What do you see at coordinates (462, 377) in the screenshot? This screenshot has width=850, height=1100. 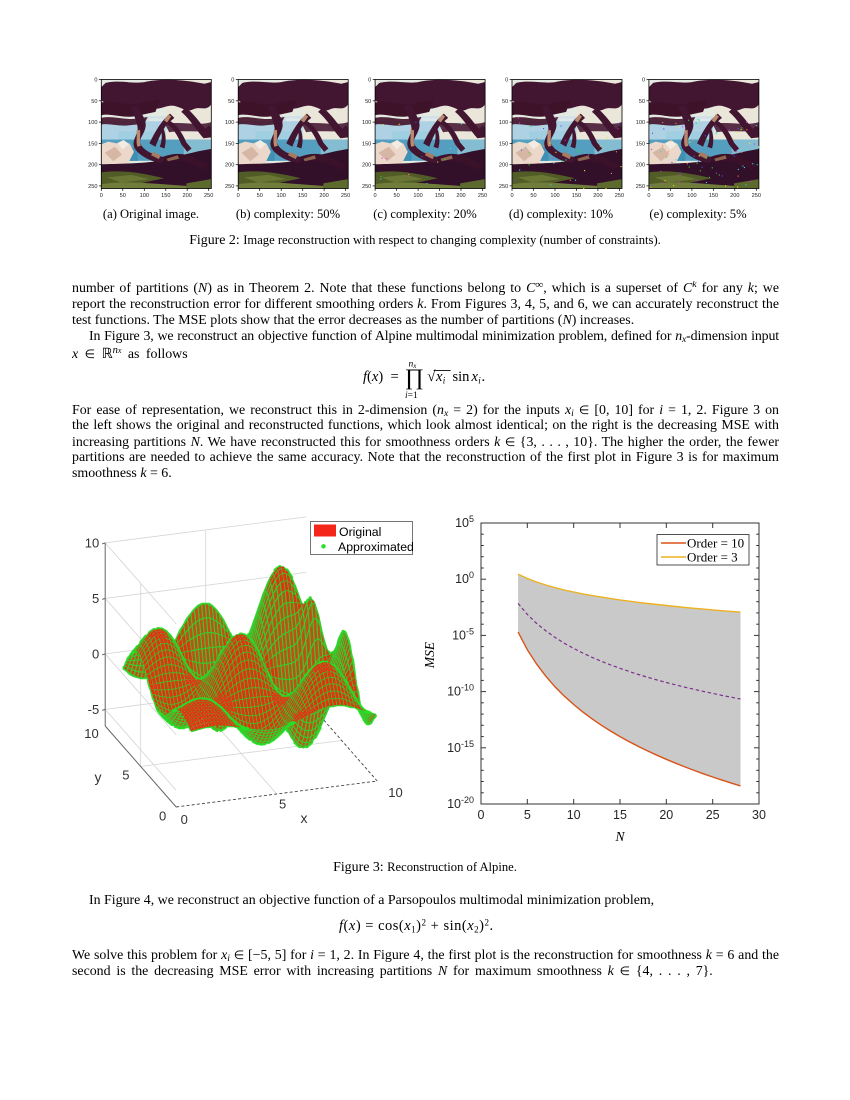 I see `svg-text: sin` at bounding box center [462, 377].